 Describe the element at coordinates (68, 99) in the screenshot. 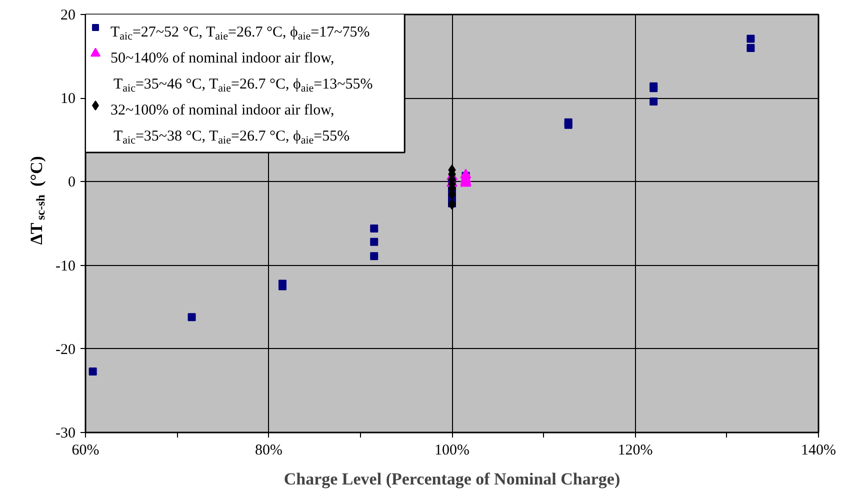

I see `y-tick-label: 10` at that location.